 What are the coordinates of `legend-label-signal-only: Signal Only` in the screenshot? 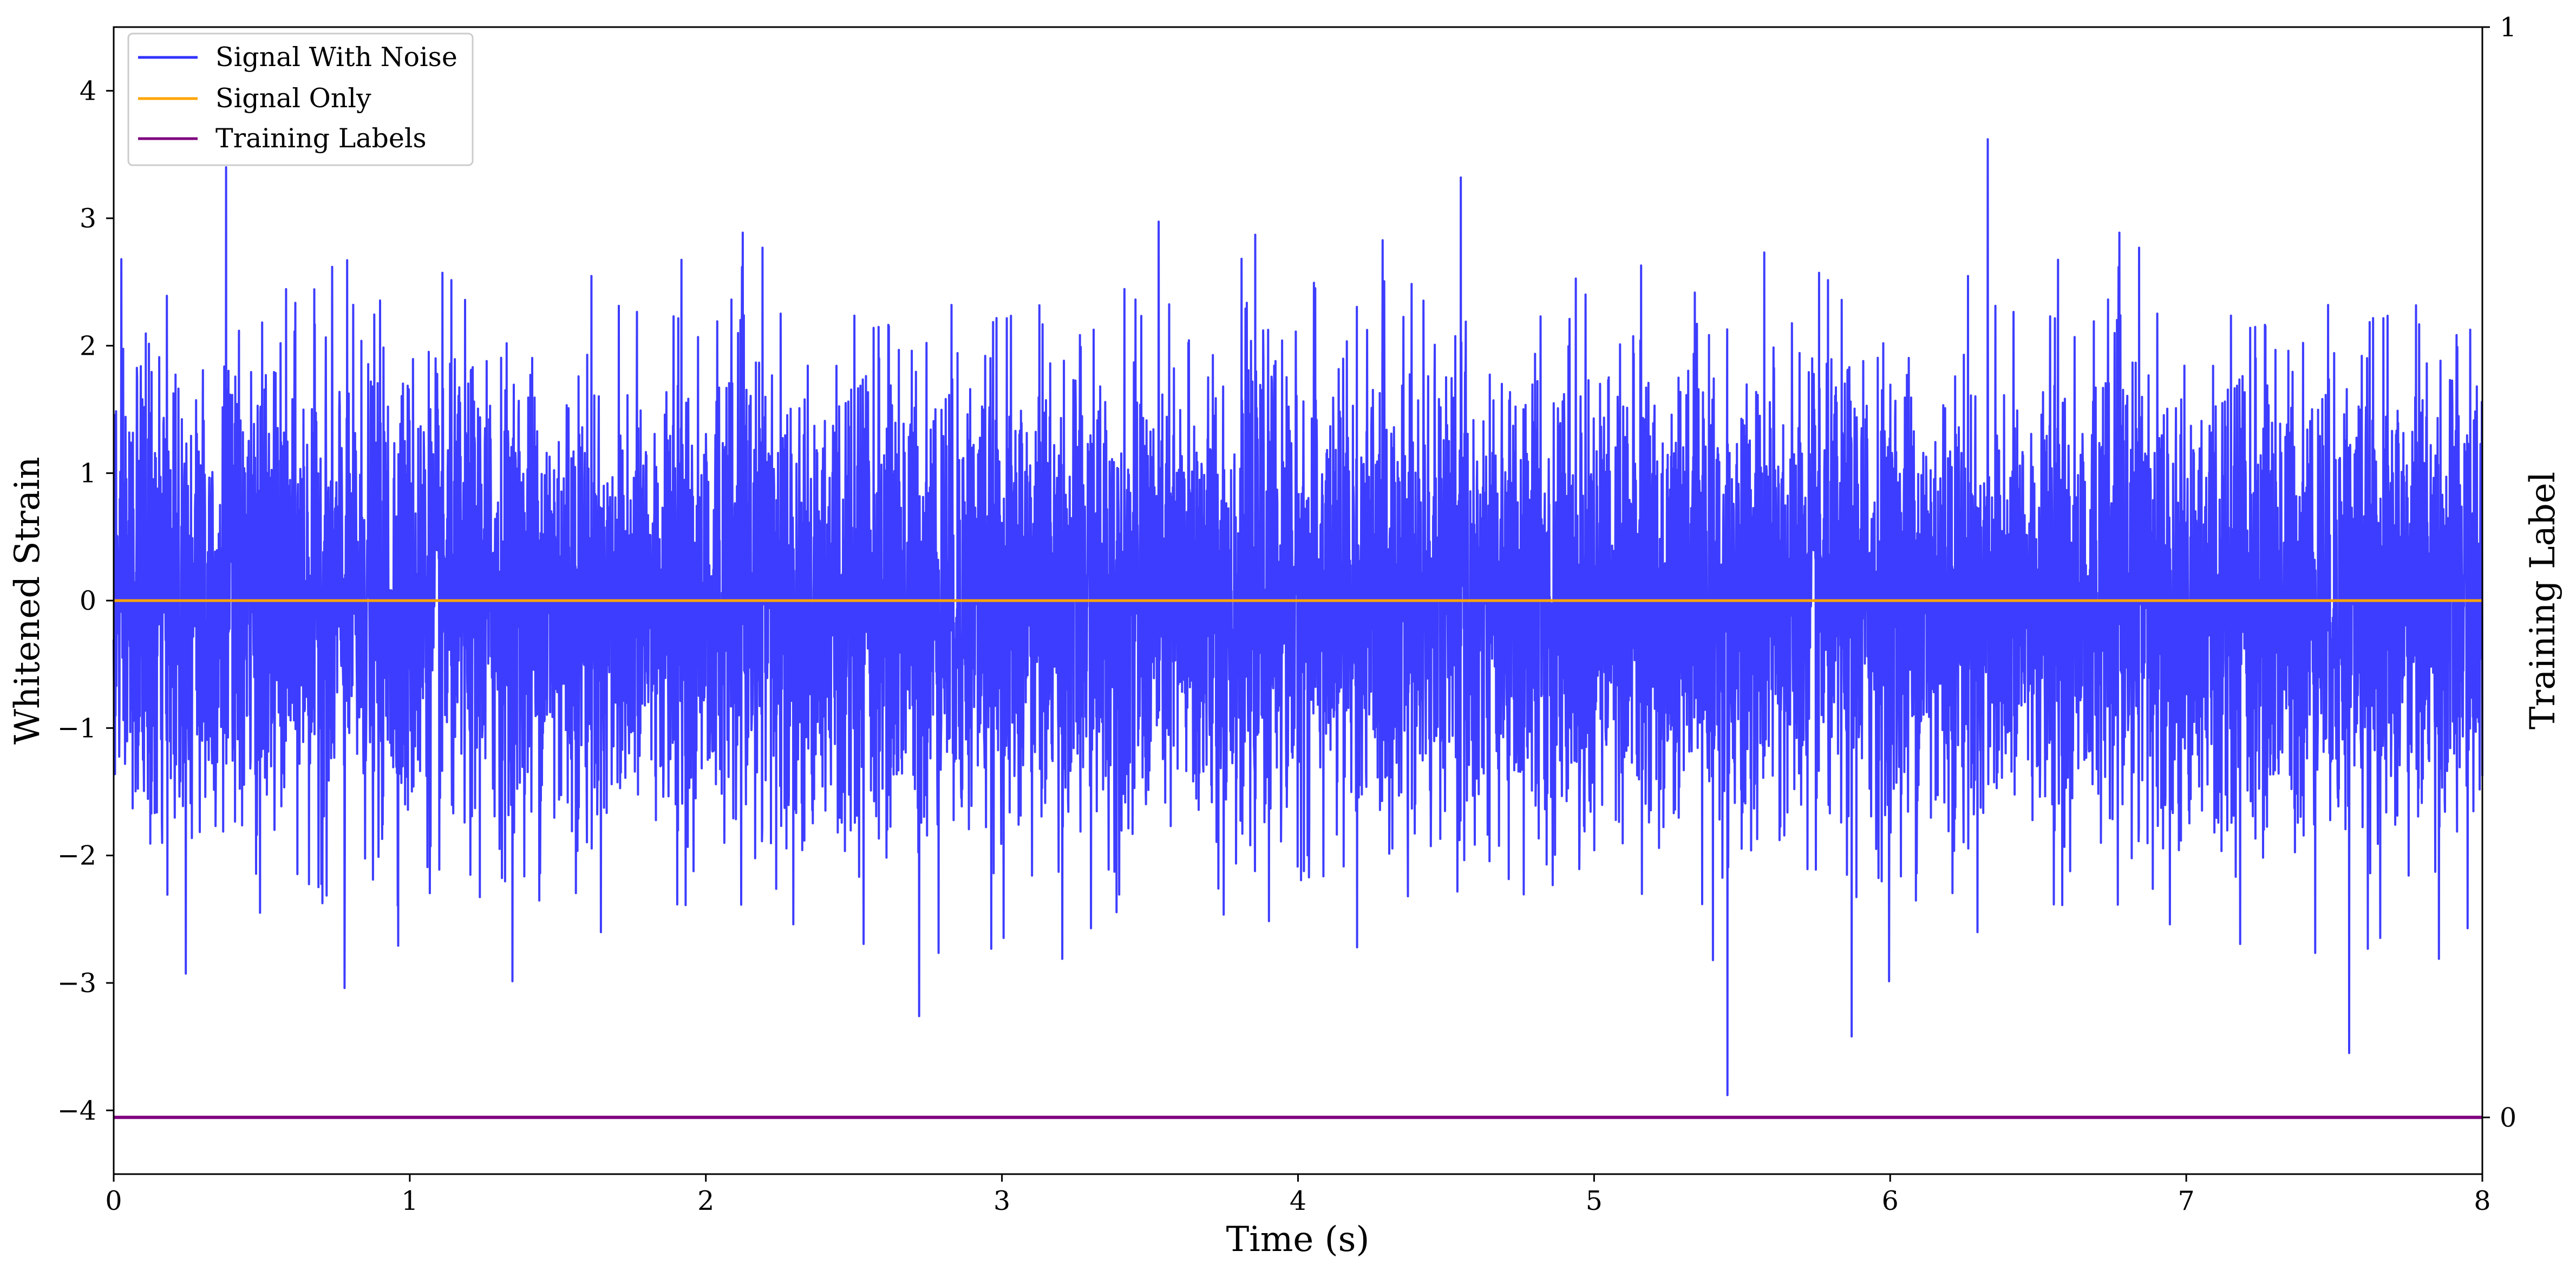 It's located at (293, 98).